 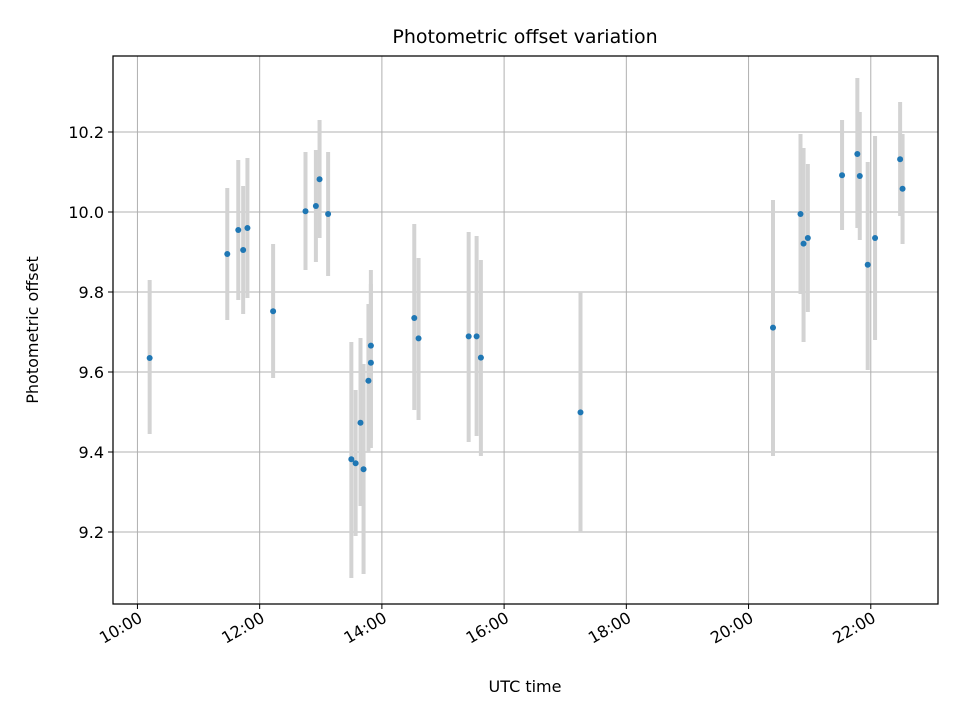 I want to click on y-tick-label: 9.4, so click(x=91, y=452).